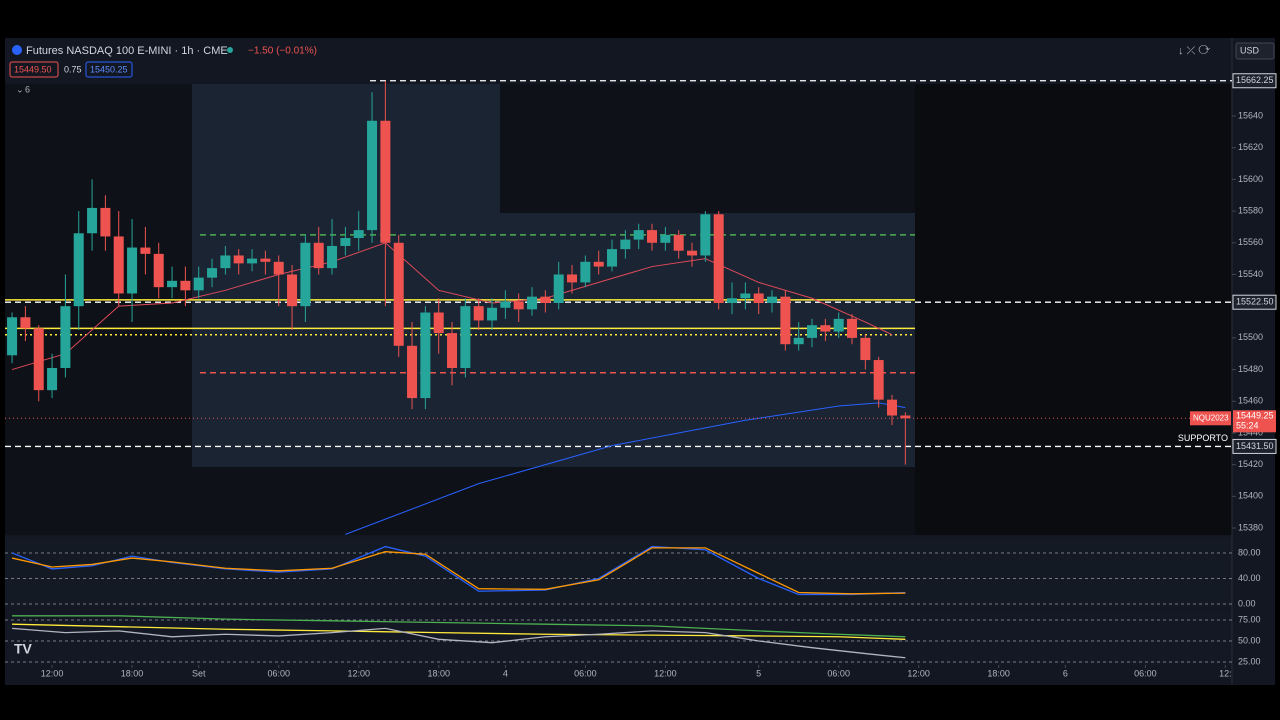 The width and height of the screenshot is (1280, 720). I want to click on ask-box, so click(109, 69).